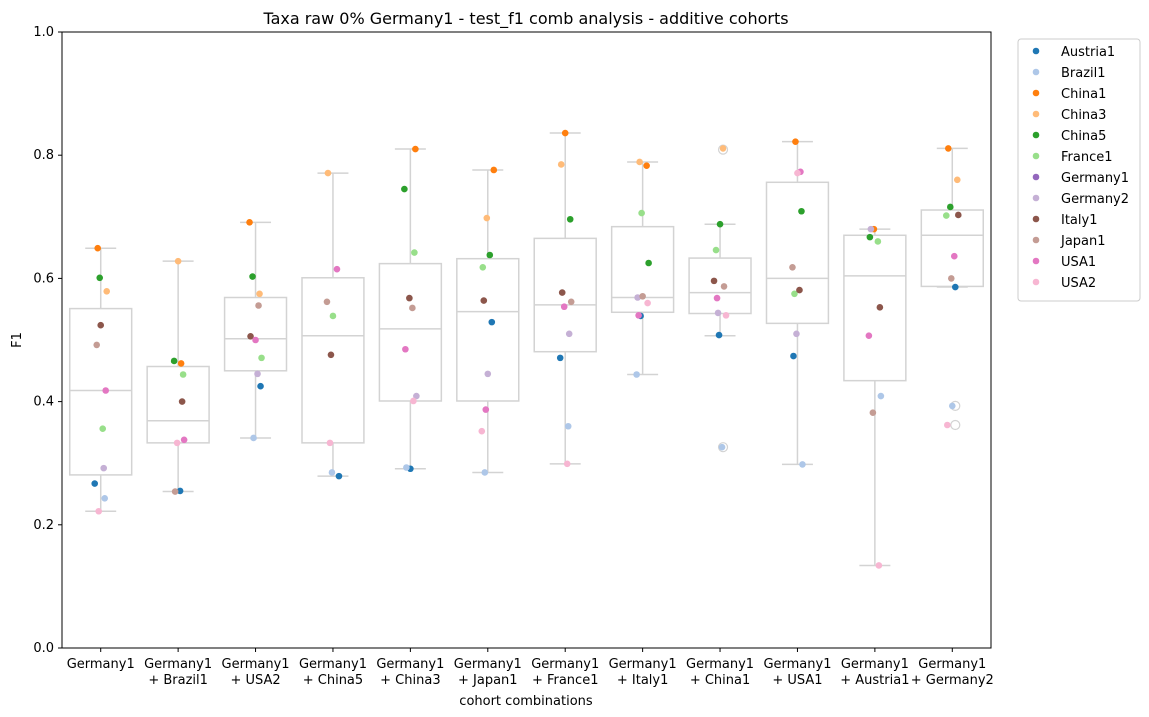  What do you see at coordinates (1036, 156) in the screenshot?
I see `legend-marker-France1` at bounding box center [1036, 156].